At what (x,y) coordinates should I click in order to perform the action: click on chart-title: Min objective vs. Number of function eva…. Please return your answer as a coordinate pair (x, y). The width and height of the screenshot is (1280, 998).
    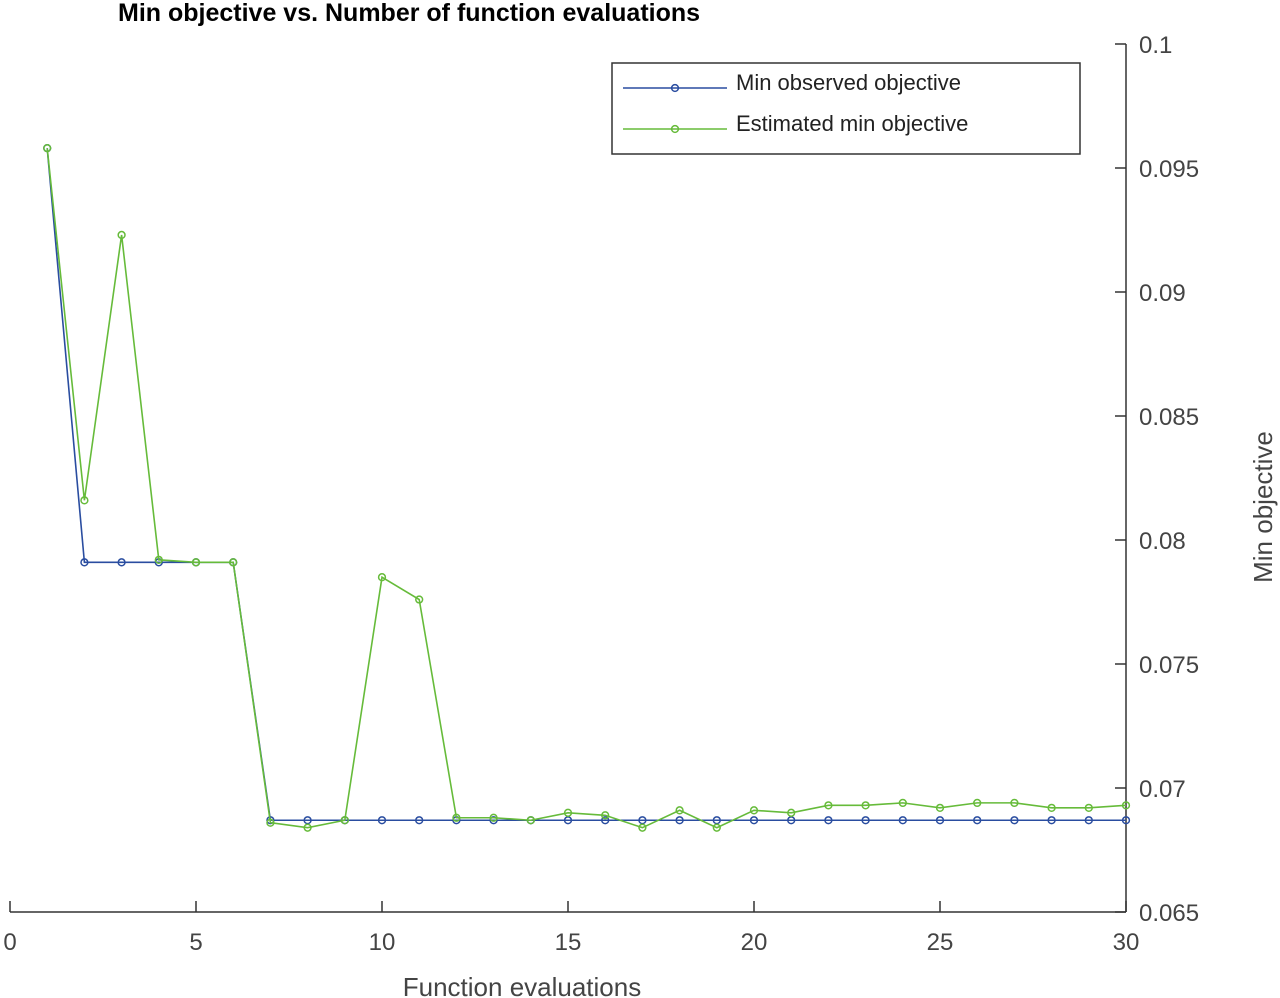
    Looking at the image, I should click on (409, 13).